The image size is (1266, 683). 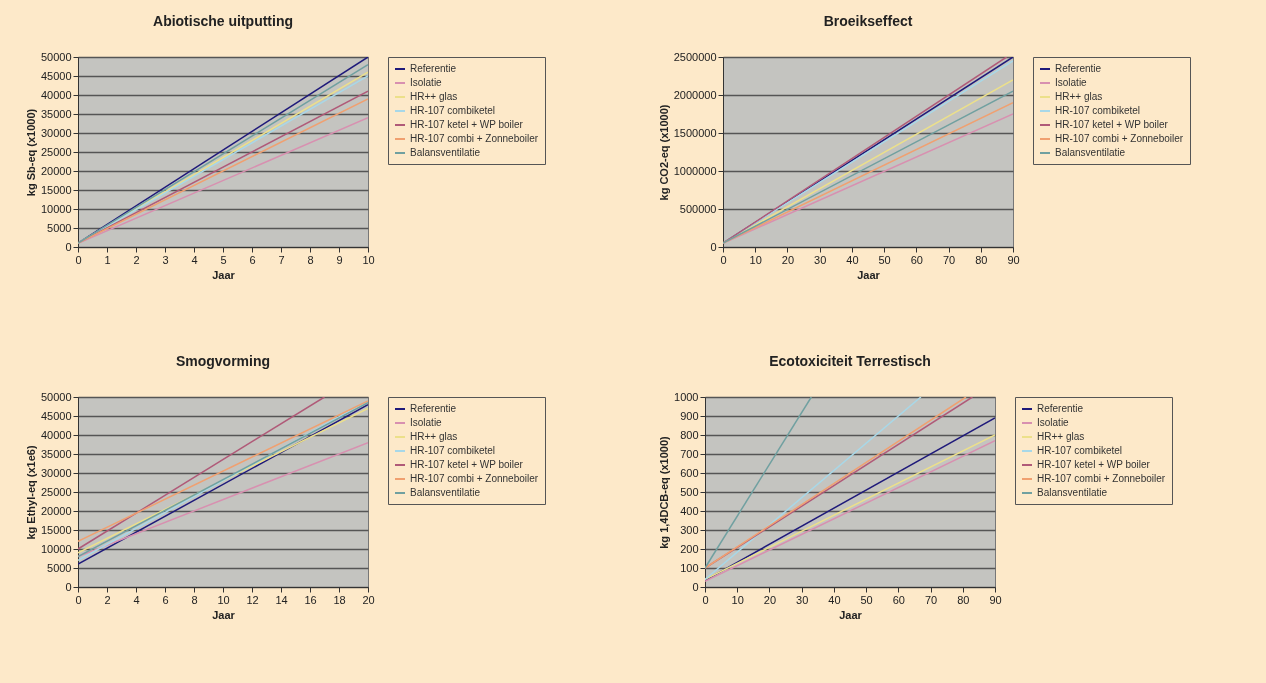 What do you see at coordinates (664, 492) in the screenshot?
I see `y-axis-title: kg 1,4DCB-eq (x1000)` at bounding box center [664, 492].